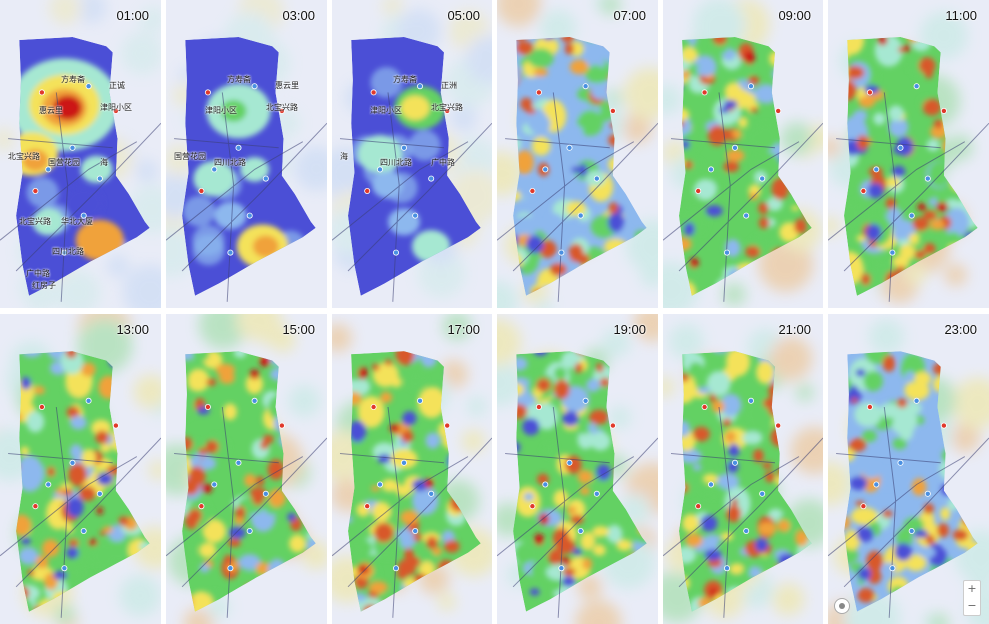  I want to click on heatmap-panel-0900: 09:00, so click(743, 154).